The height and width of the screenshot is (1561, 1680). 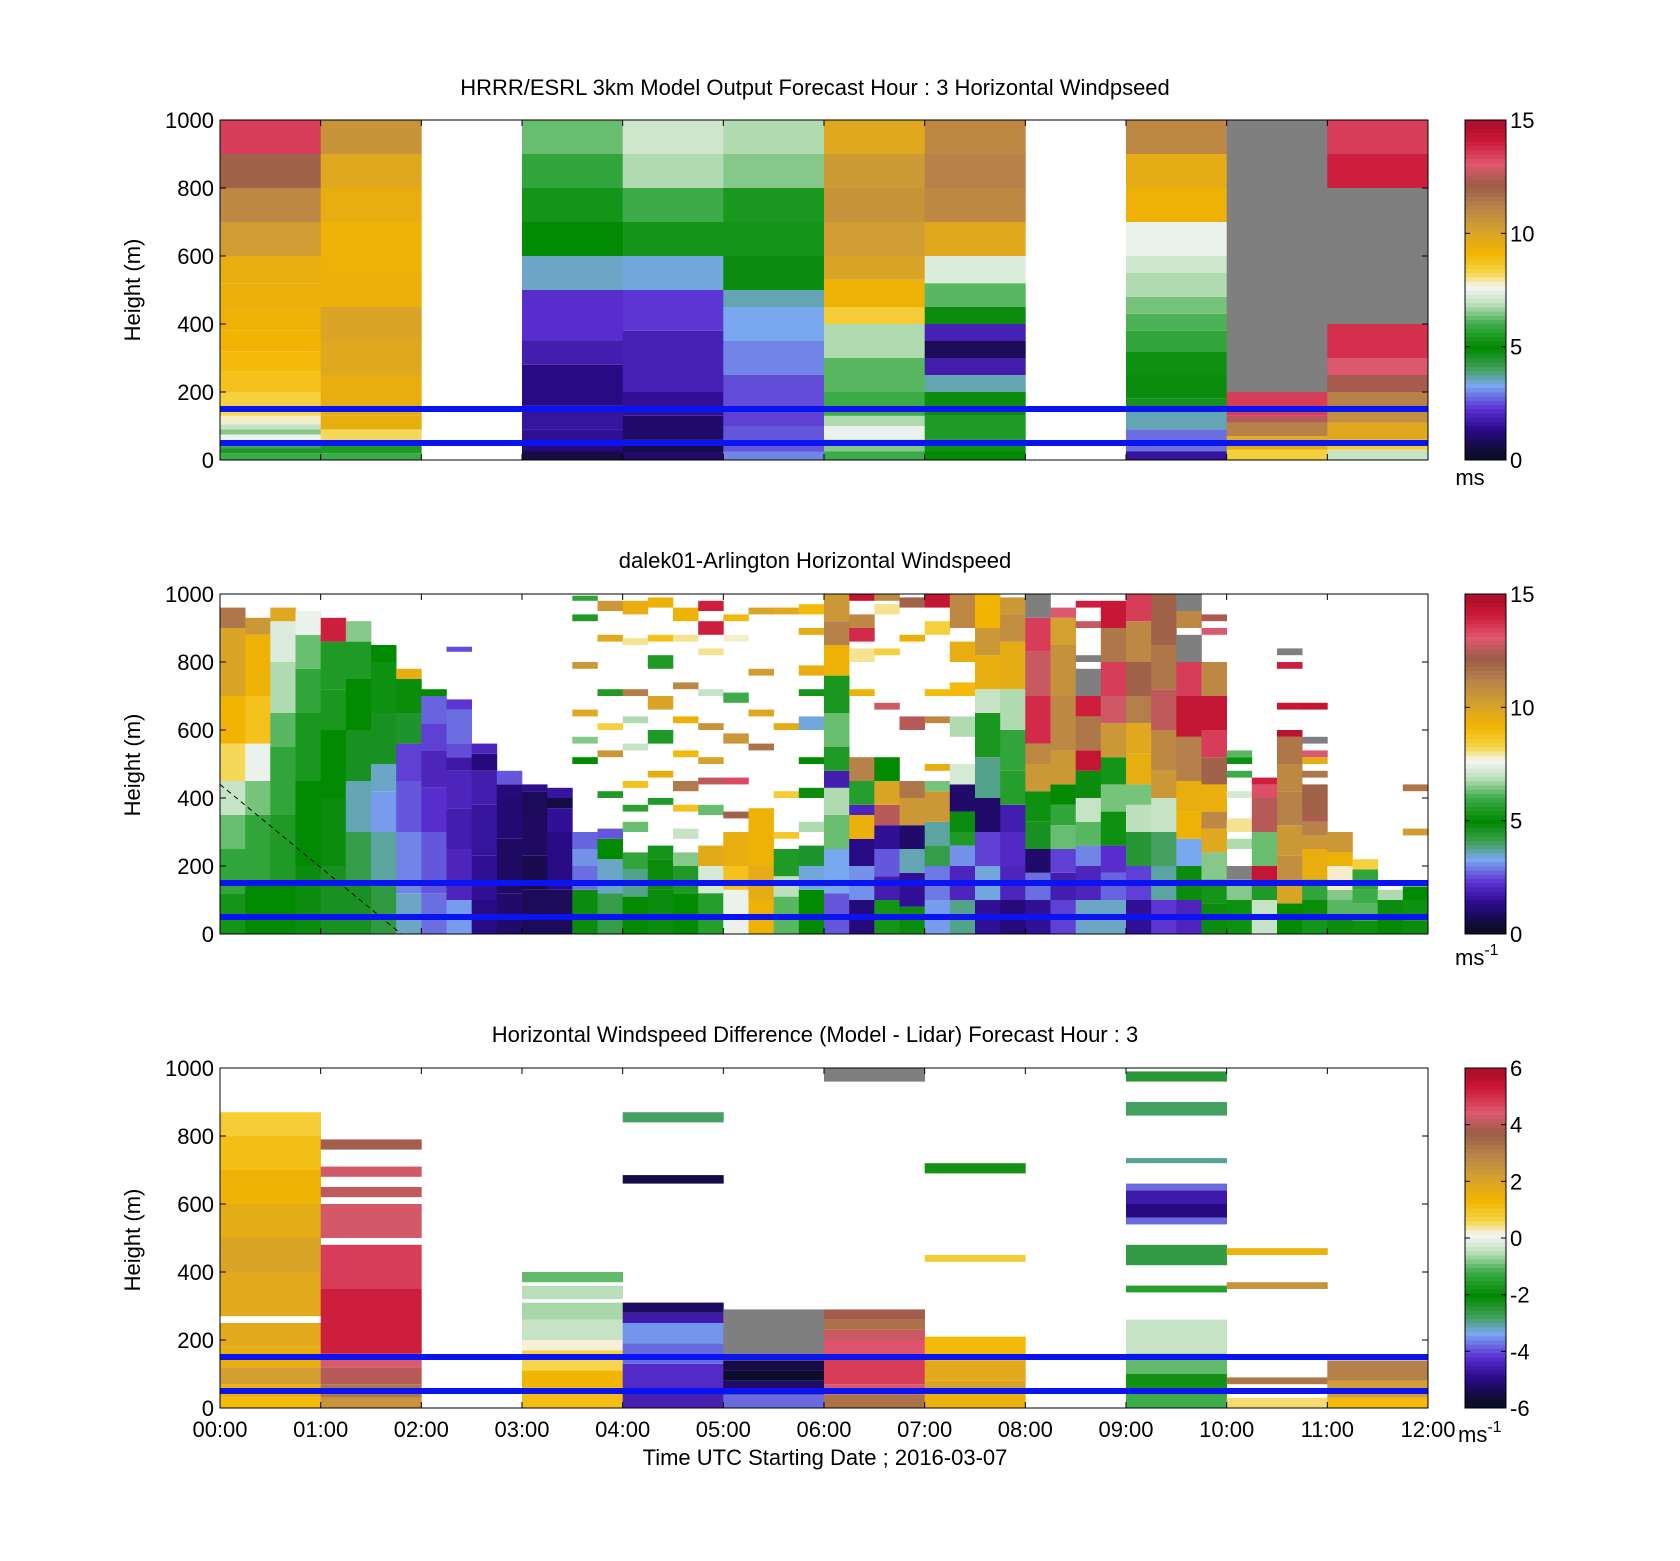 I want to click on colorbar-tick-label: 0, so click(x=1516, y=460).